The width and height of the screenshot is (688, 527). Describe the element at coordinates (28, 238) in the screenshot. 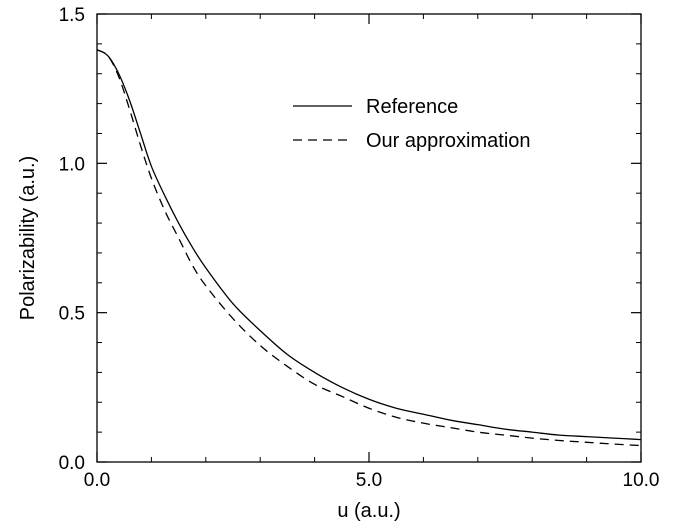

I see `y-axis-label: Polarizability (a.u.)` at that location.